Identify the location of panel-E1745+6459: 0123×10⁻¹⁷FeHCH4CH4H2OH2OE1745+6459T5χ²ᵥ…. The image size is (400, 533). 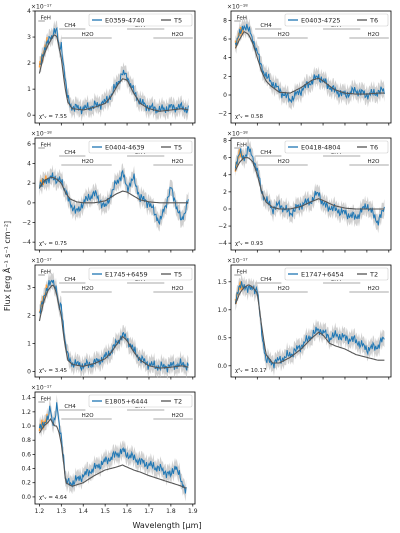
(111, 319).